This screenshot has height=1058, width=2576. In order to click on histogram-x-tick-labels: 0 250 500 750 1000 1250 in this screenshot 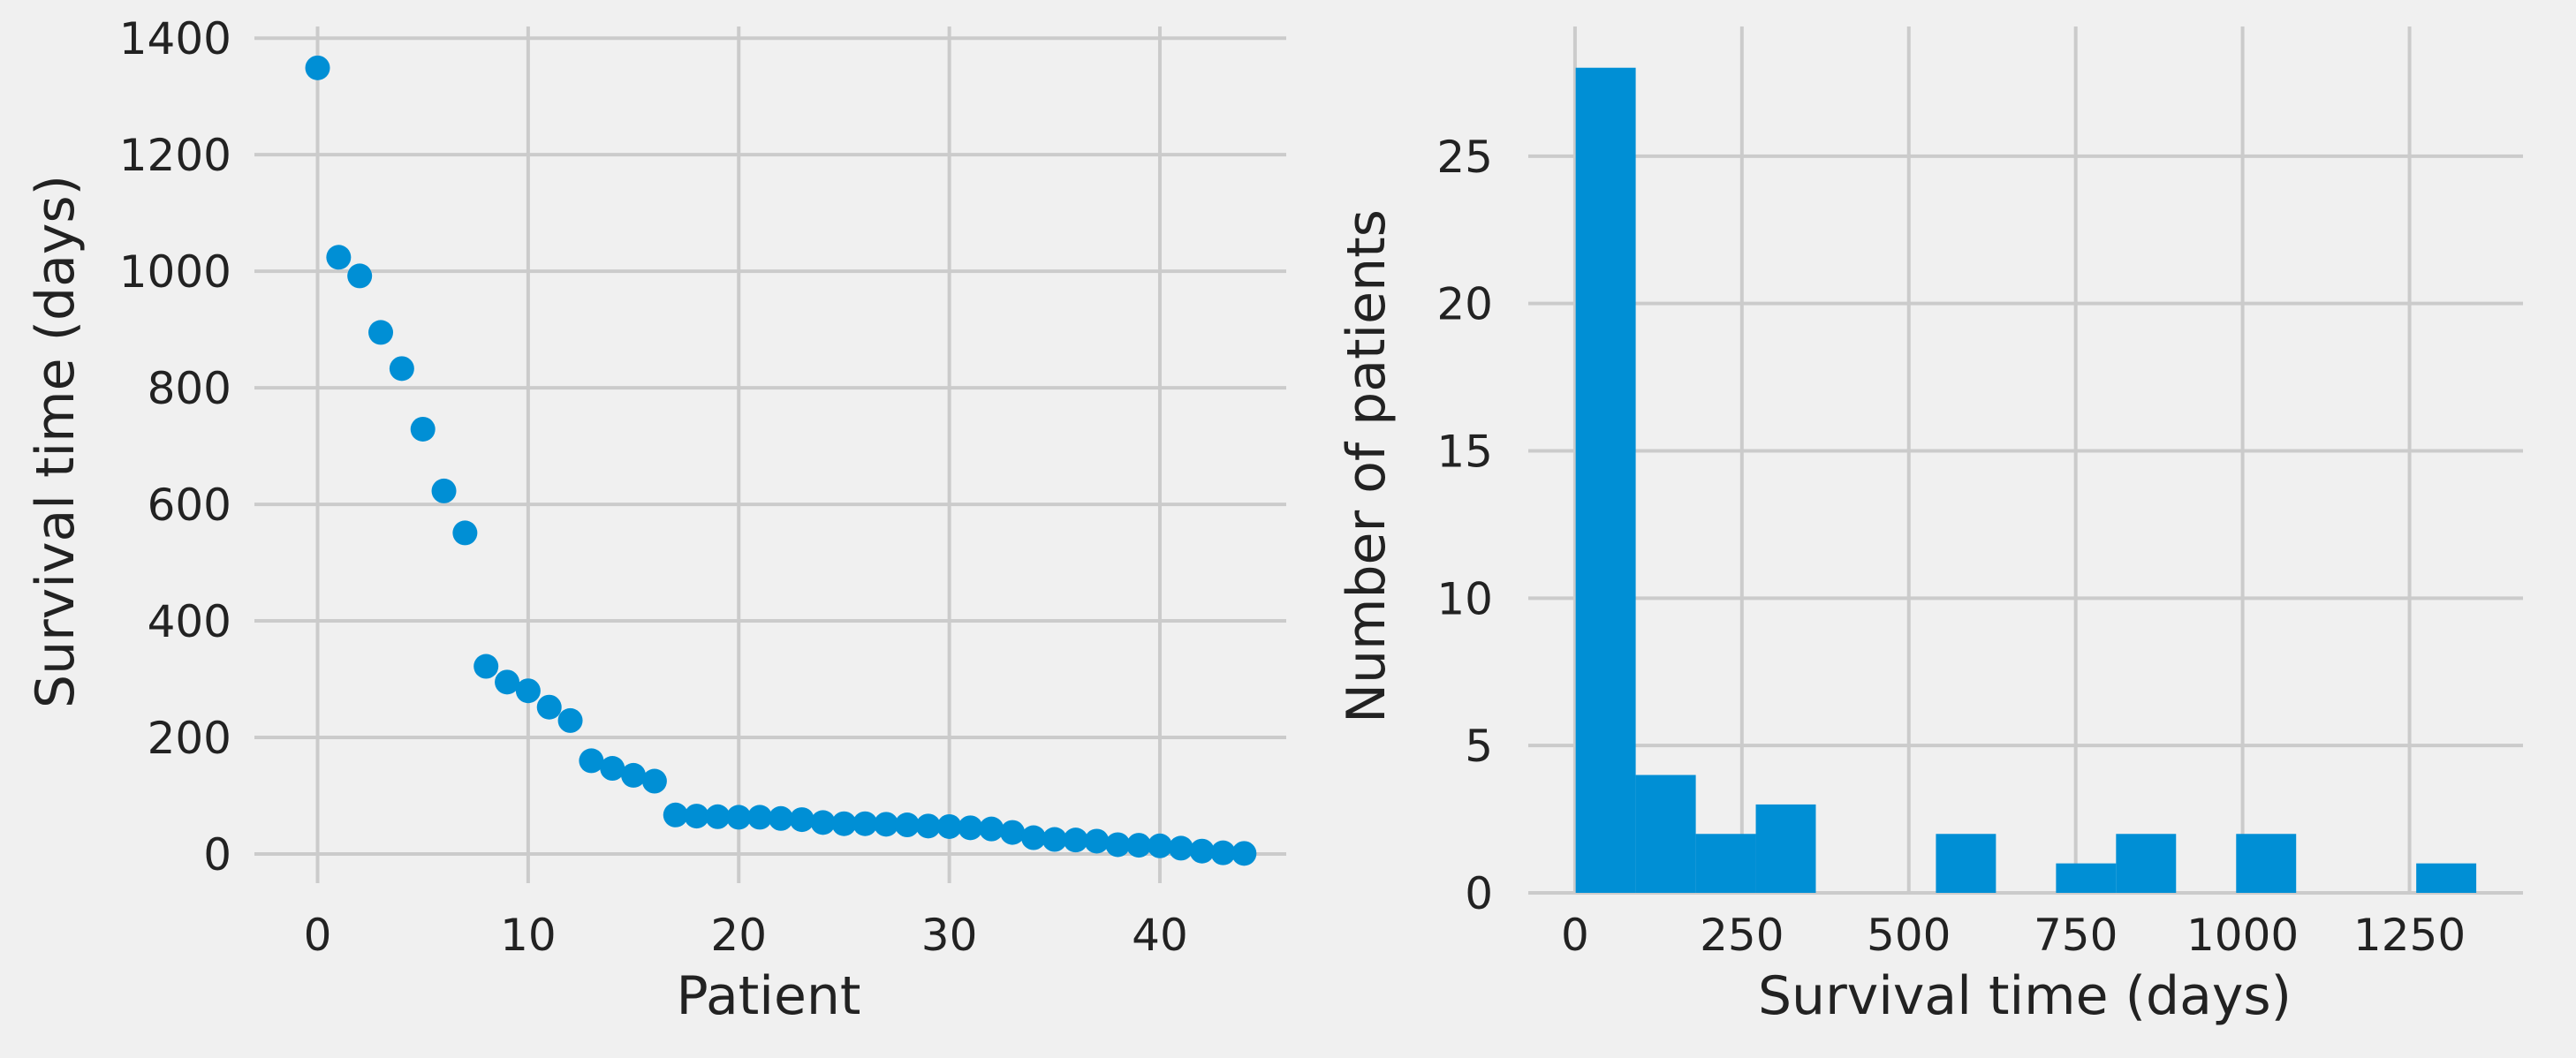, I will do `click(2013, 935)`.